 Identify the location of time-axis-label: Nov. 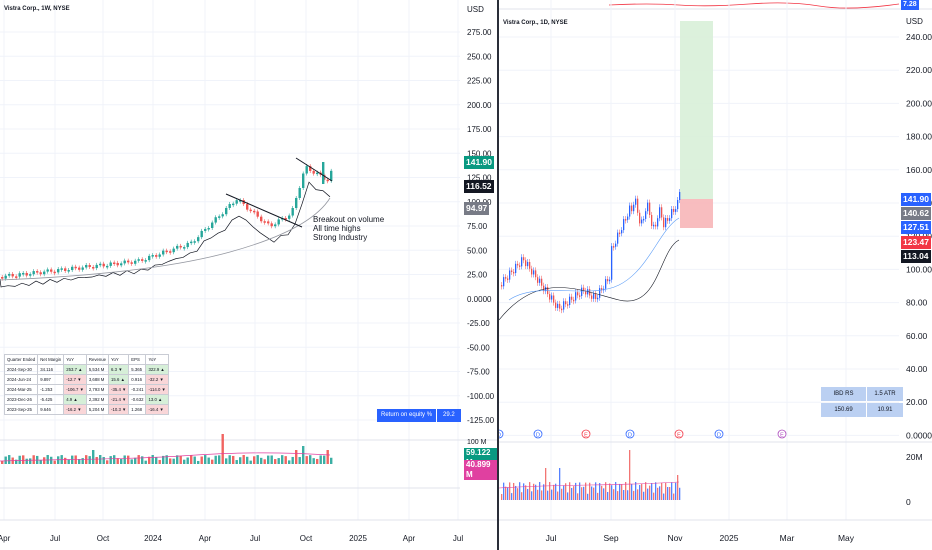
(675, 538).